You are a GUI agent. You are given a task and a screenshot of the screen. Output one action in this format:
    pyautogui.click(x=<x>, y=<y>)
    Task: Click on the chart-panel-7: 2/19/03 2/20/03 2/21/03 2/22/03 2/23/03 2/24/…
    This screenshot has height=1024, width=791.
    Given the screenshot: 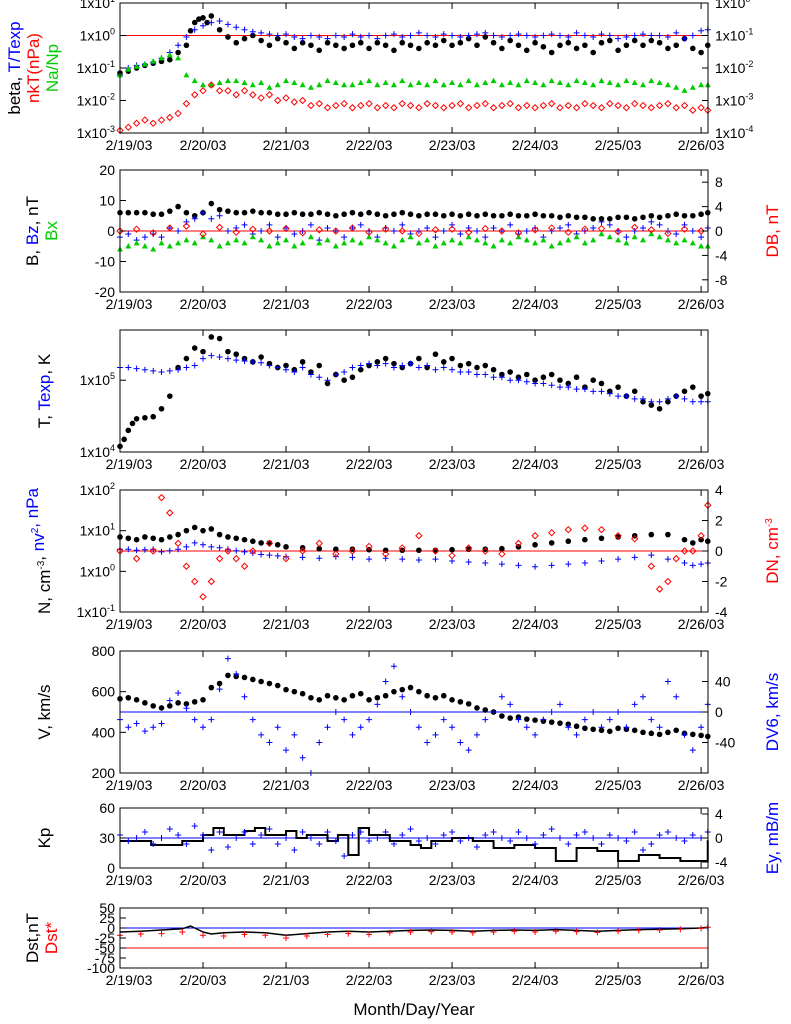 What is the action you would take?
    pyautogui.click(x=374, y=944)
    